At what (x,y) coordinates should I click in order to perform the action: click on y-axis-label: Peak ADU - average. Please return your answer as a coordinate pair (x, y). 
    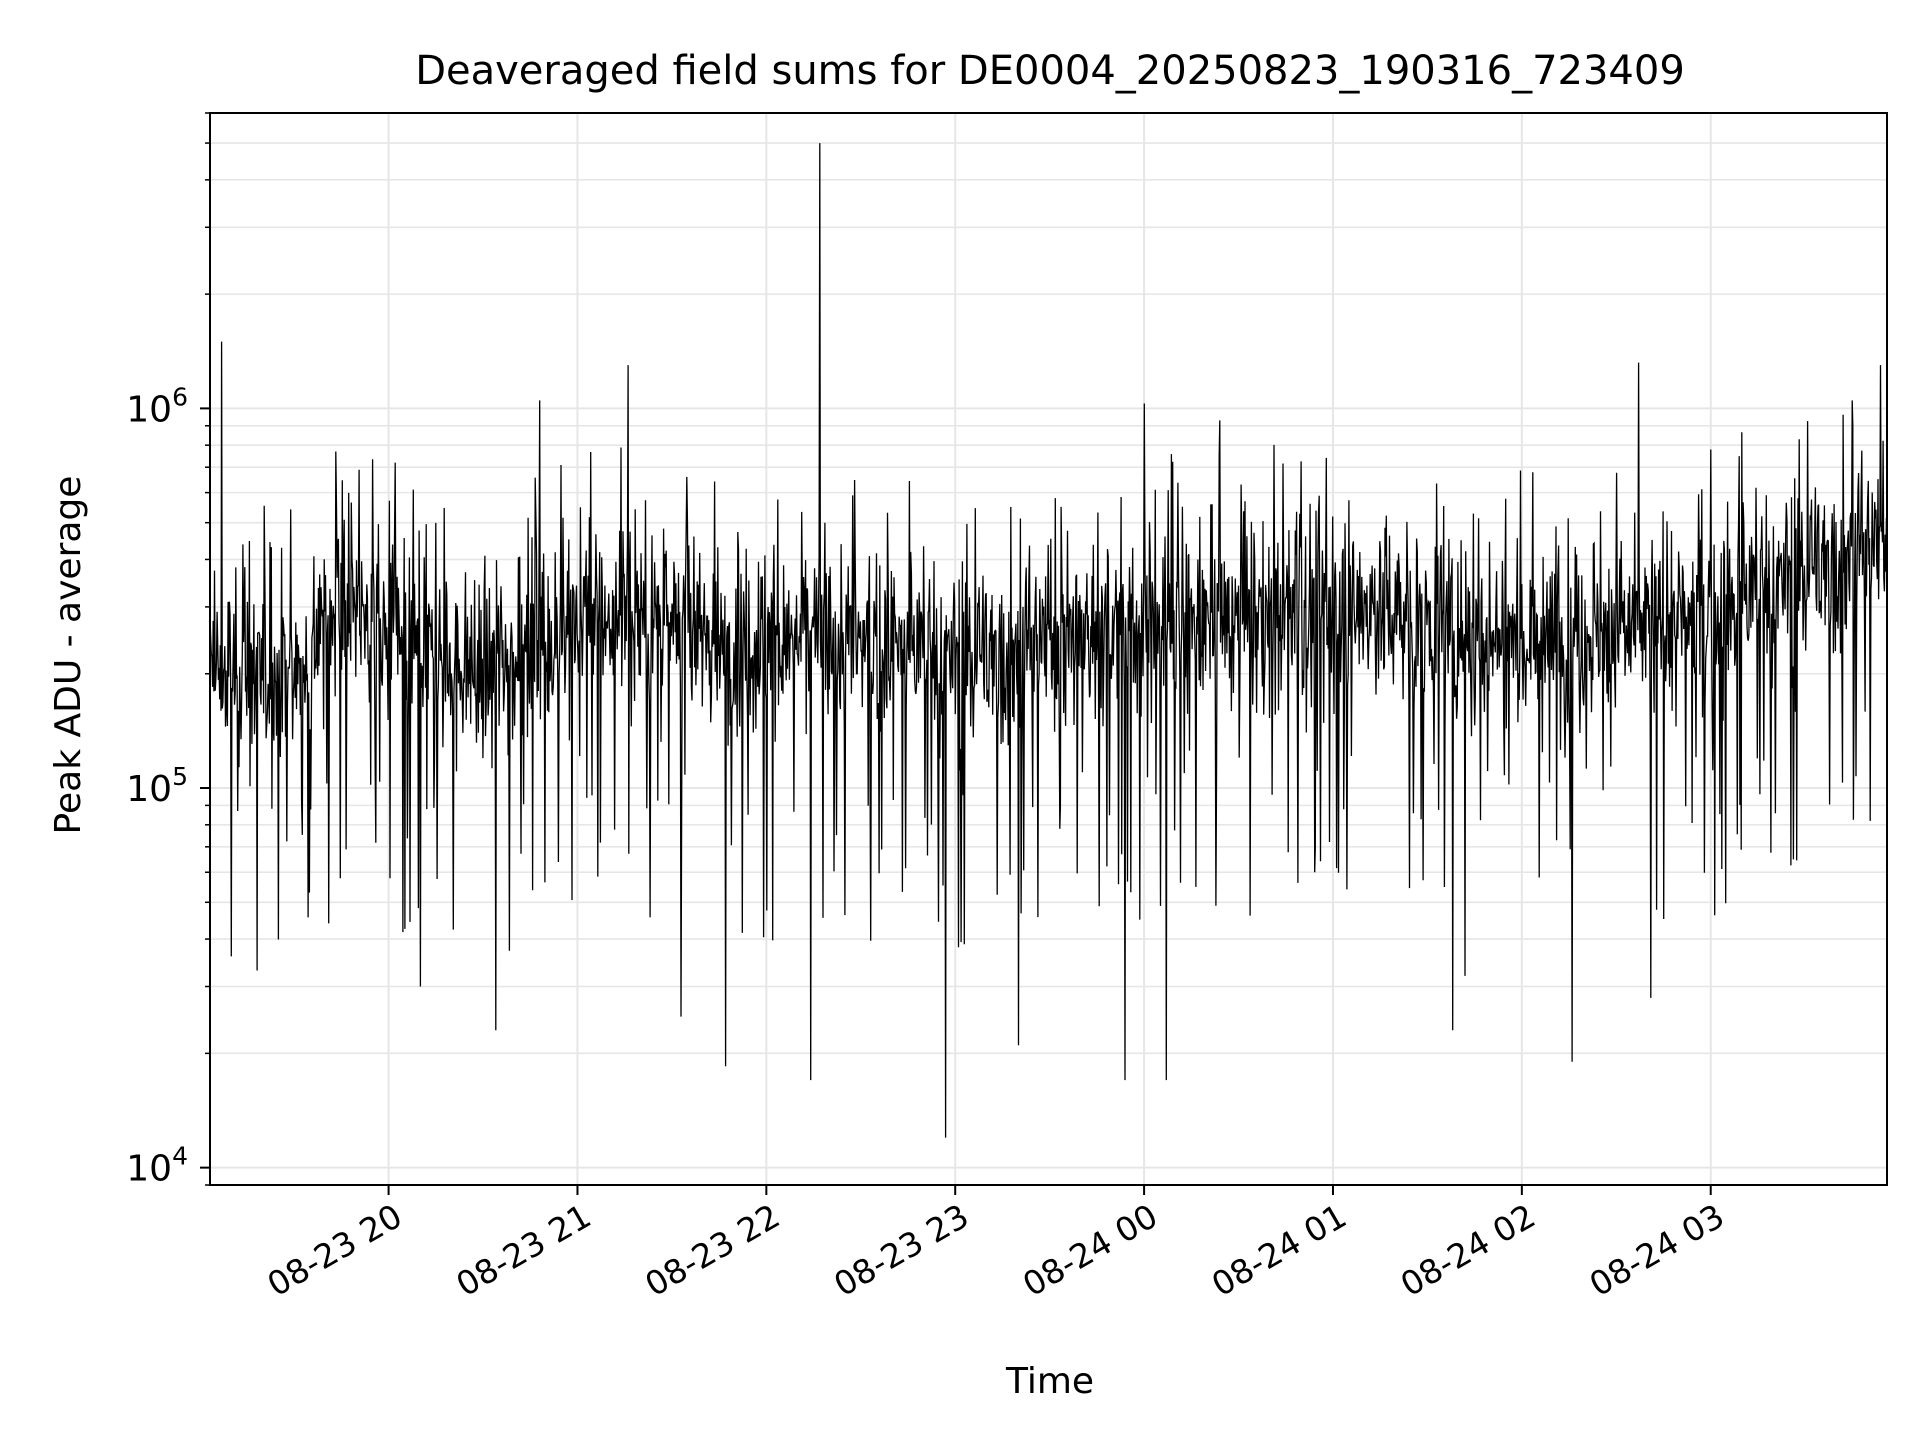
    Looking at the image, I should click on (68, 655).